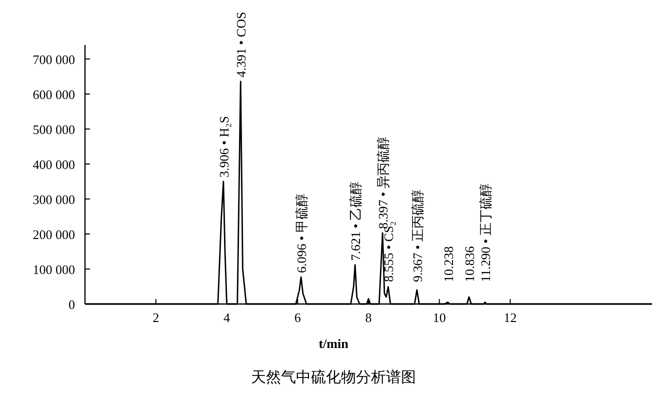  I want to click on y-tick-label: 0, so click(71, 304).